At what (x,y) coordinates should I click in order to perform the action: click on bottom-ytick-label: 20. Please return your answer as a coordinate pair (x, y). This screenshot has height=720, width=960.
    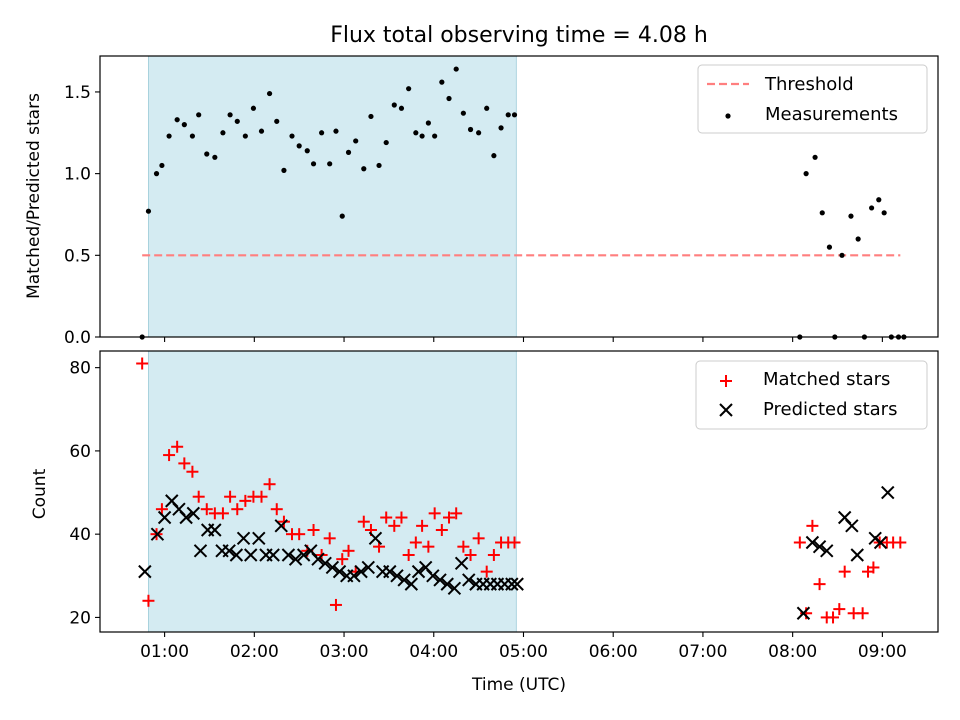
    Looking at the image, I should click on (80, 618).